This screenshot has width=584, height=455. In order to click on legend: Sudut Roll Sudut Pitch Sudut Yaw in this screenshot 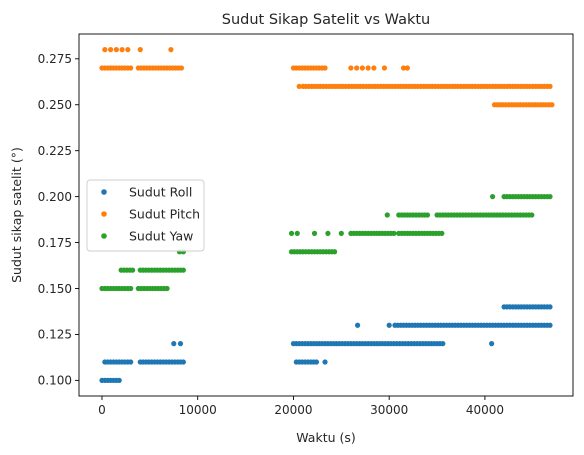, I will do `click(145, 215)`.